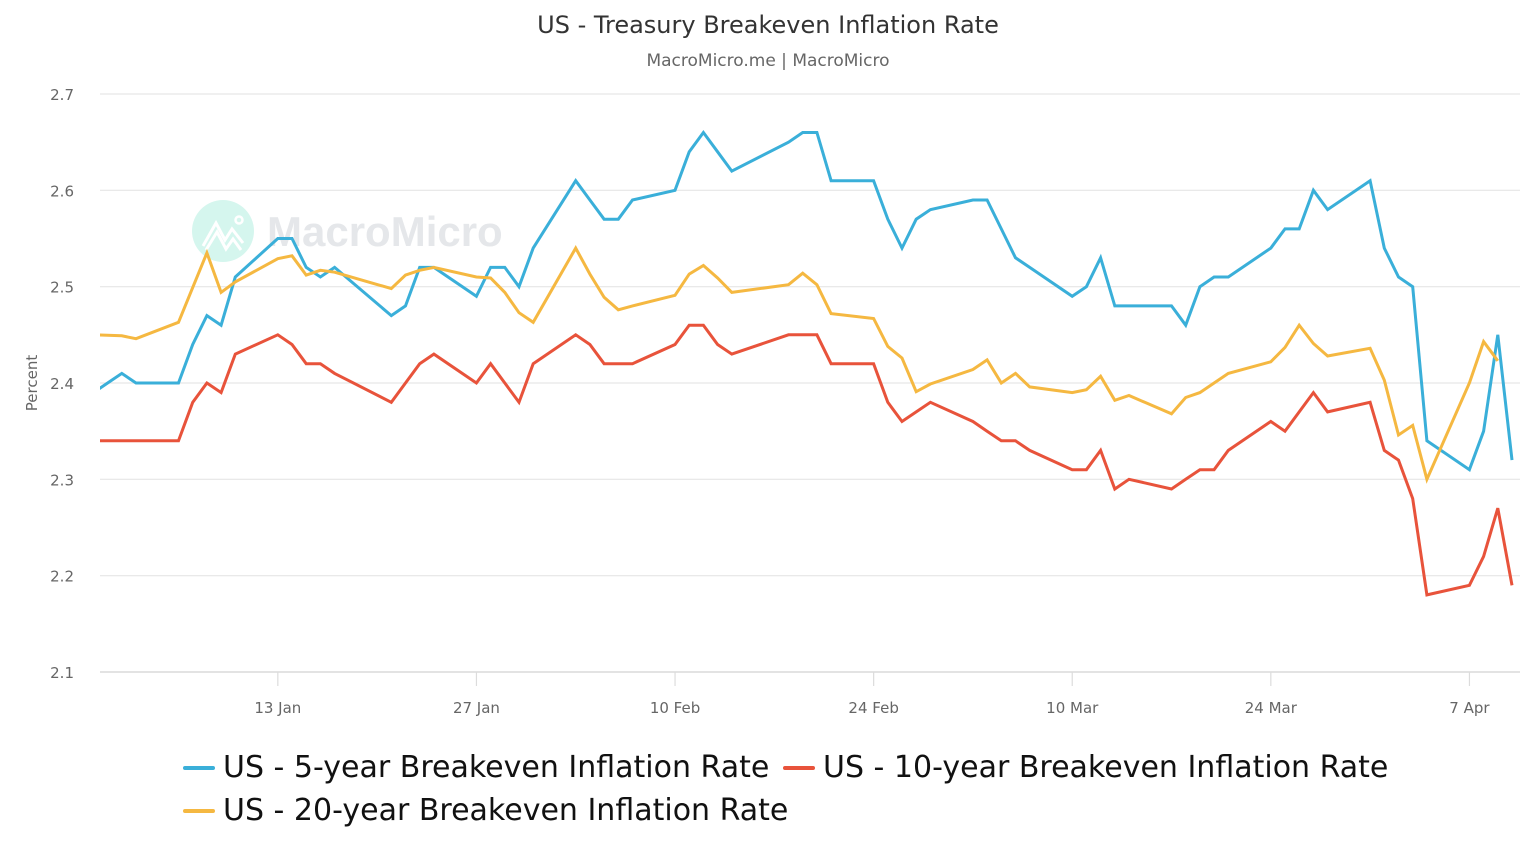  Describe the element at coordinates (223, 235) in the screenshot. I see `watermark-logo-mark` at that location.